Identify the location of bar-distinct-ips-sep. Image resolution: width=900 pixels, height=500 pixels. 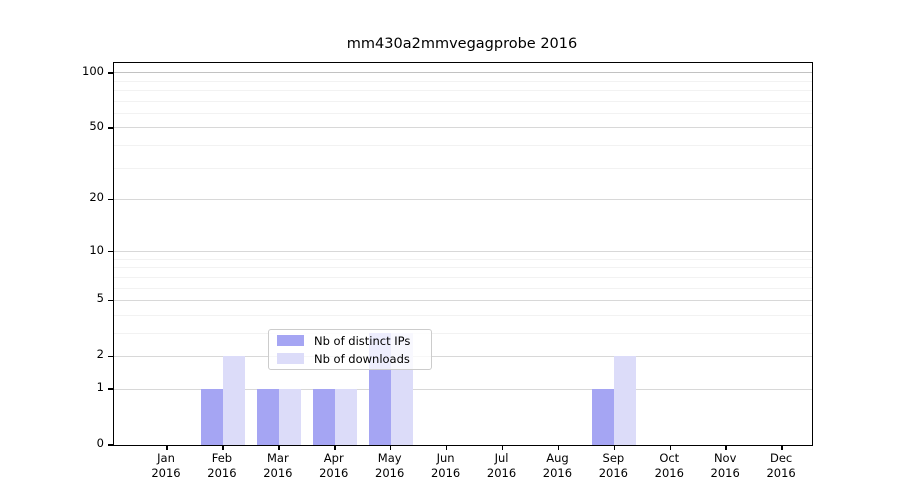
(603, 417).